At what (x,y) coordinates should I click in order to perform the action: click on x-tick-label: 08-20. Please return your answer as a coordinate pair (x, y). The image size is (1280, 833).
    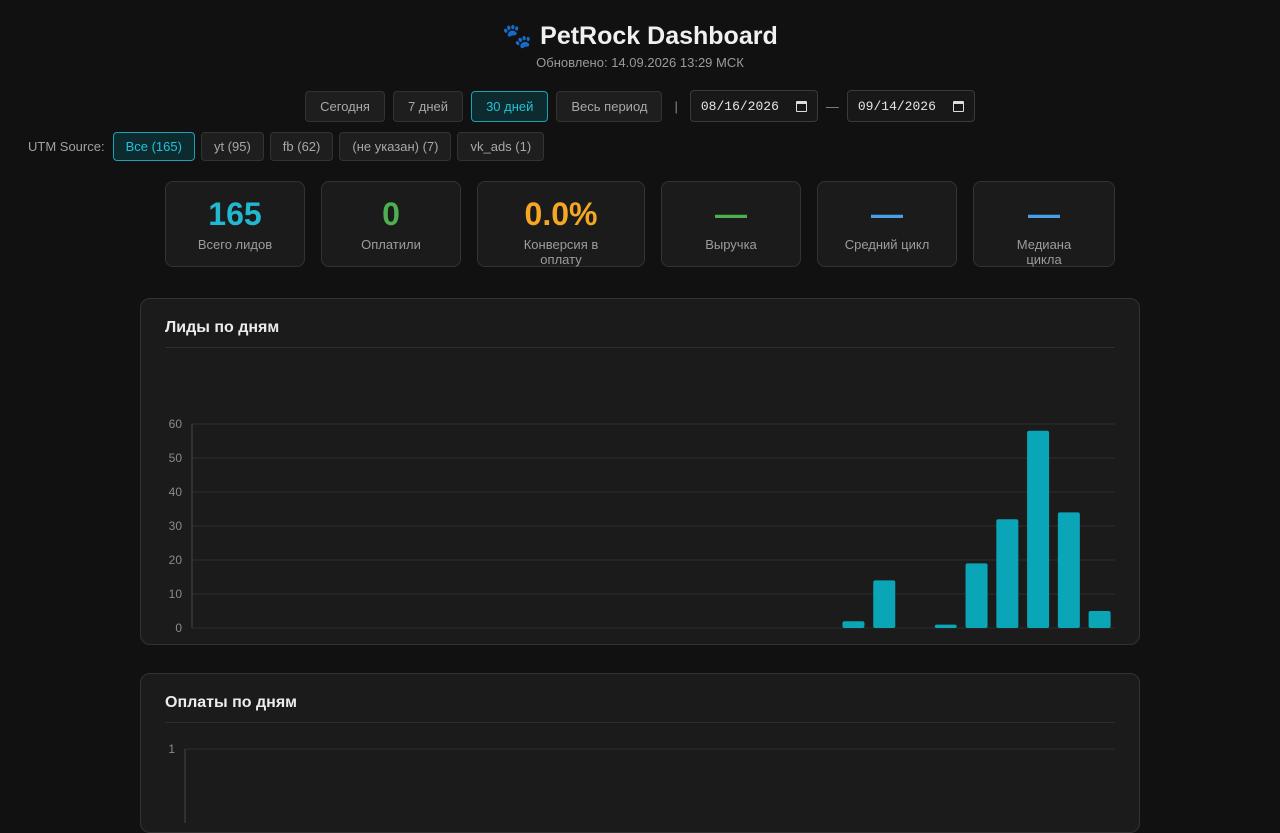
    Looking at the image, I should click on (322, 636).